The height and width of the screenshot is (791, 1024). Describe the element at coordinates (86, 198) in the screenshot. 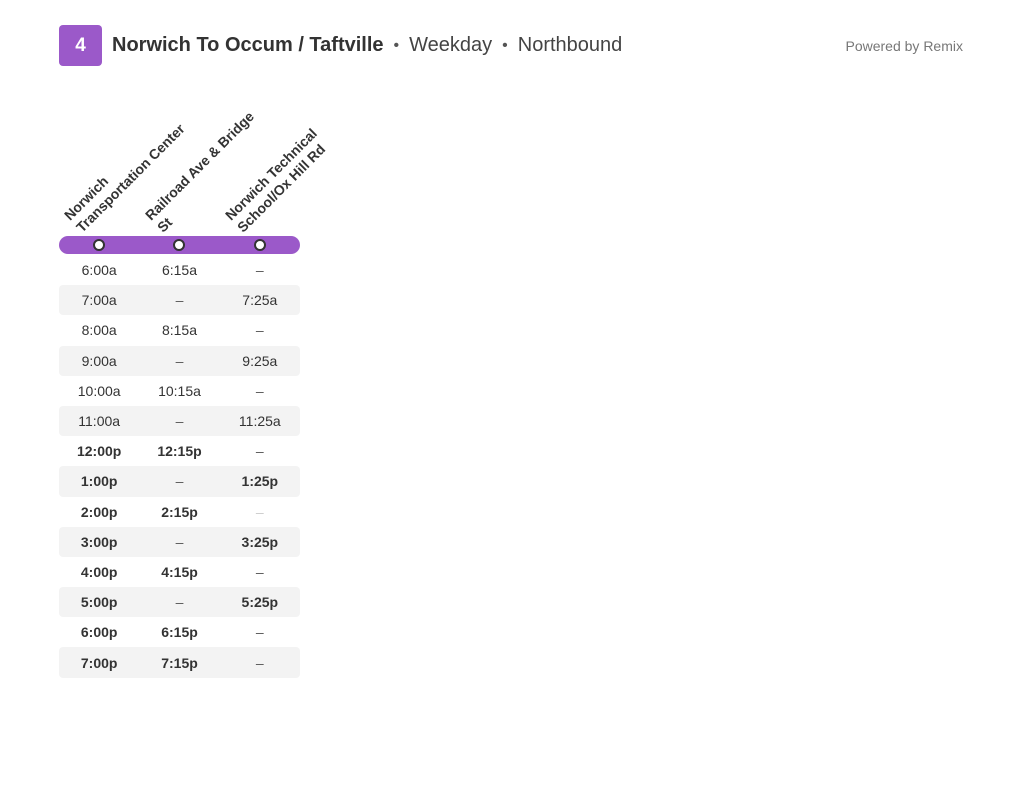

I see `stop-name-line: Norwich` at that location.